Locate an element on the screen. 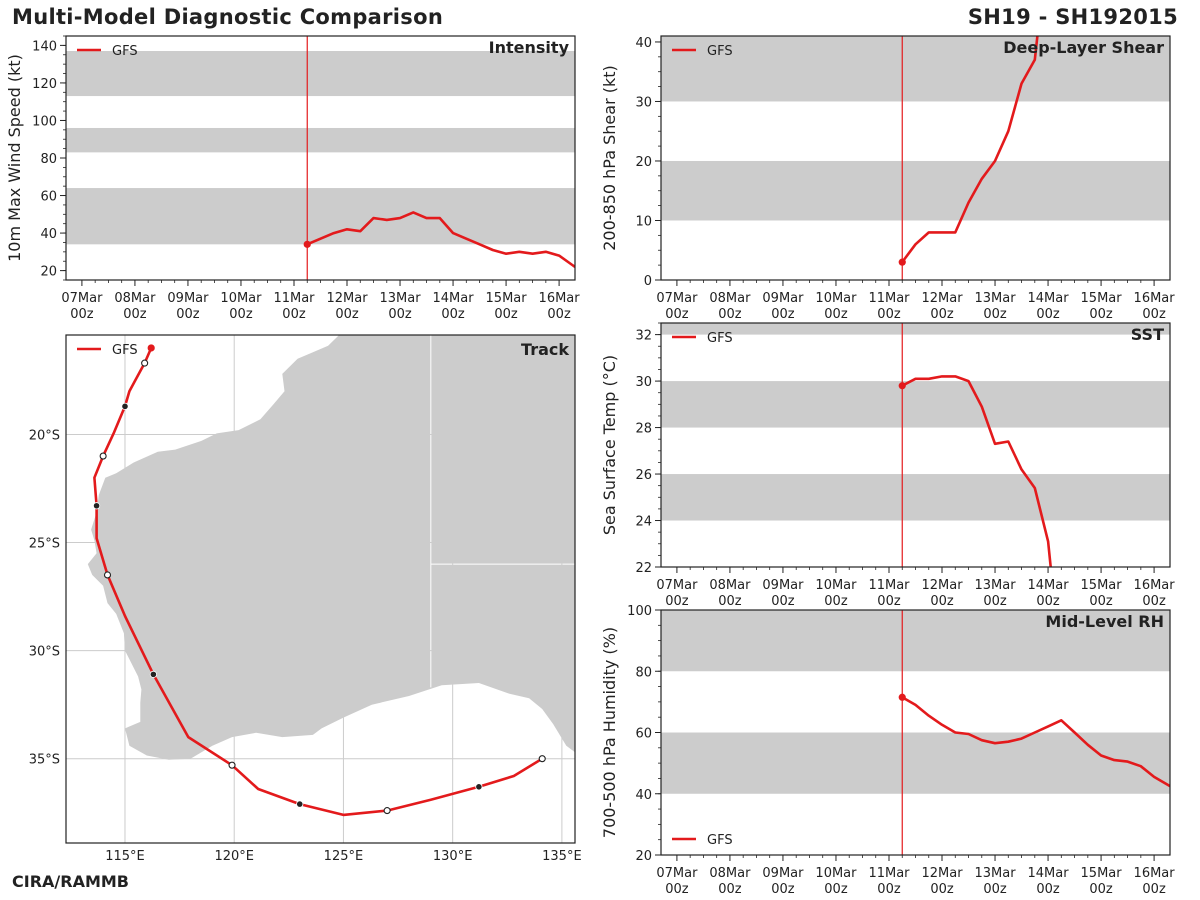 The width and height of the screenshot is (1200, 900). track-ytick-label: 20°S is located at coordinates (44, 435).